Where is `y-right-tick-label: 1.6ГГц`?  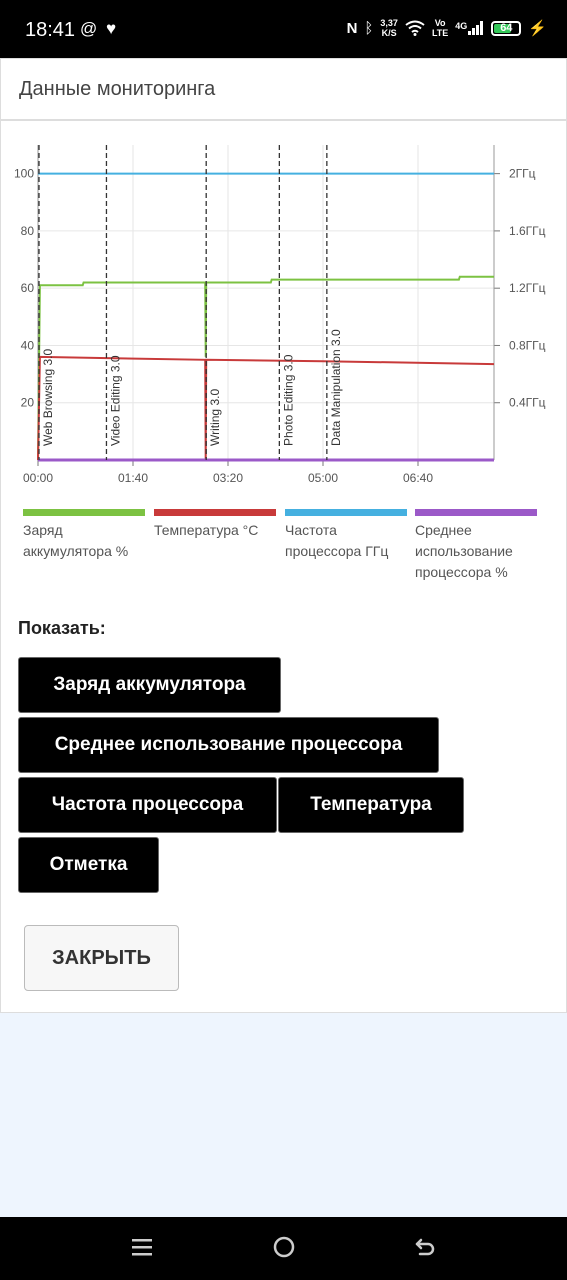
y-right-tick-label: 1.6ГГц is located at coordinates (527, 231).